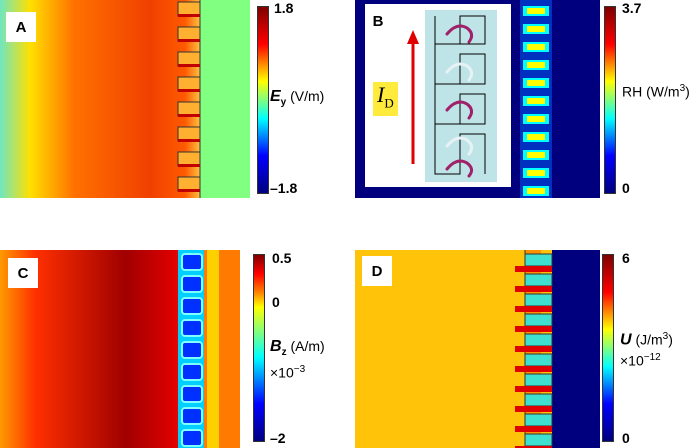 The height and width of the screenshot is (448, 700). I want to click on panel-a-unit: (V/m), so click(307, 96).